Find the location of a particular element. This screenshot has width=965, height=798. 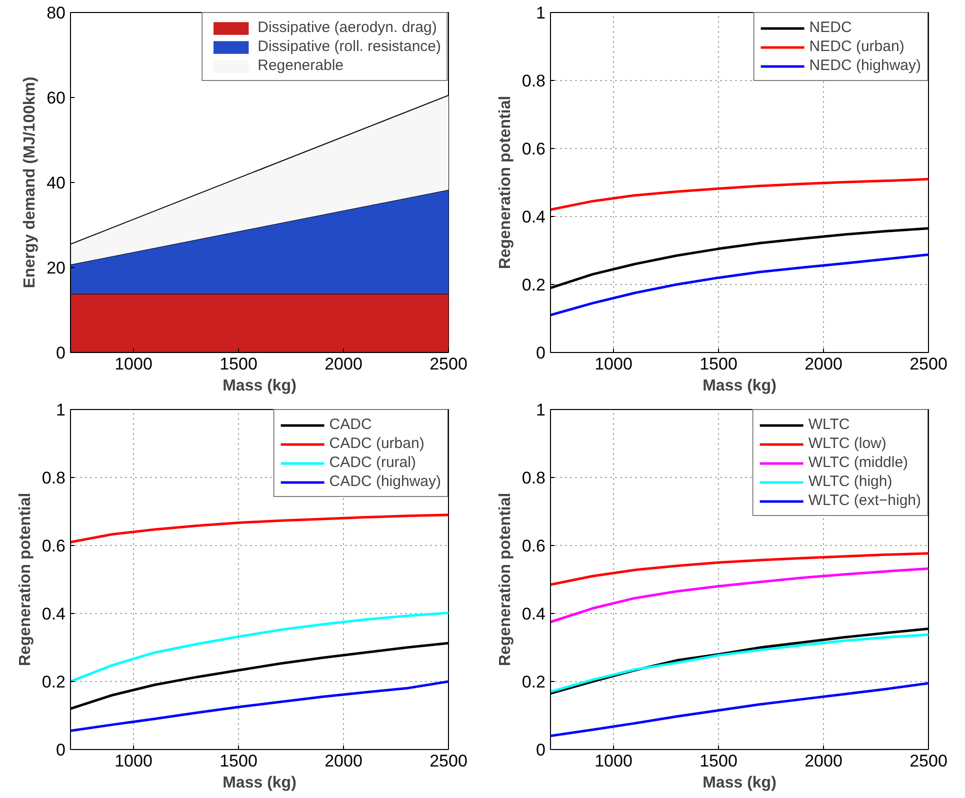

legend-label: WLTC (high) is located at coordinates (850, 481).